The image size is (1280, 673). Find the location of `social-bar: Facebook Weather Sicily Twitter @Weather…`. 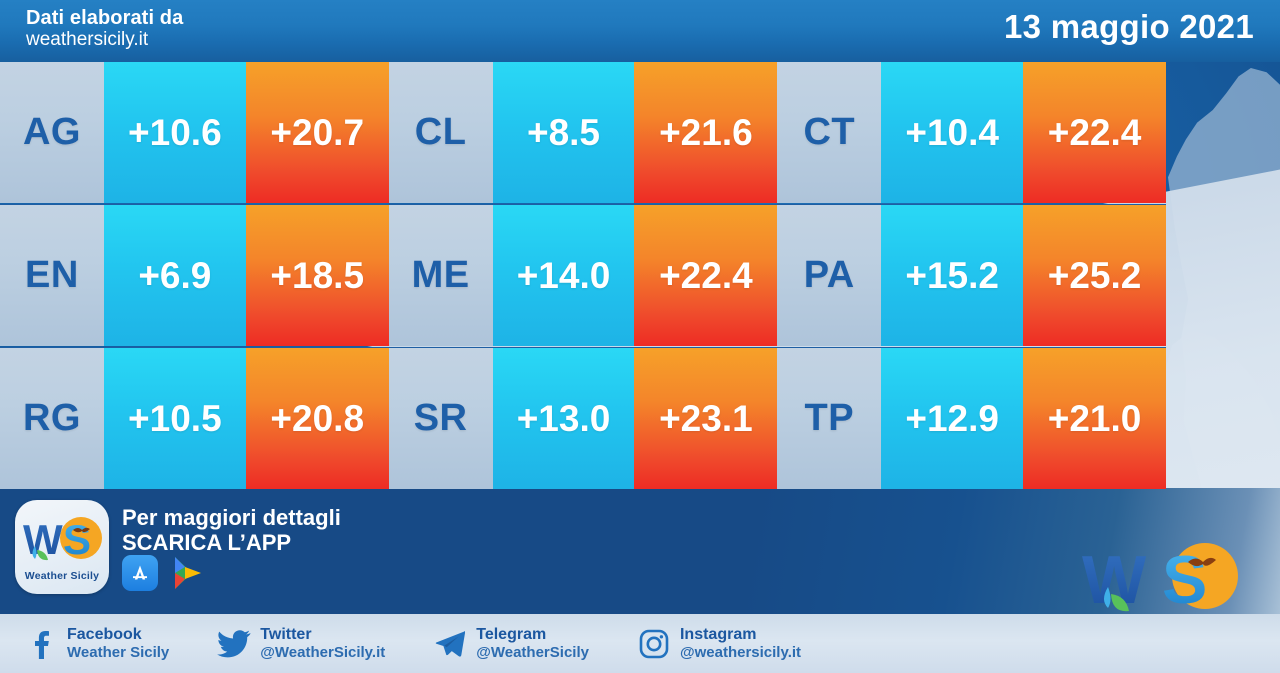

social-bar: Facebook Weather Sicily Twitter @Weather… is located at coordinates (640, 643).